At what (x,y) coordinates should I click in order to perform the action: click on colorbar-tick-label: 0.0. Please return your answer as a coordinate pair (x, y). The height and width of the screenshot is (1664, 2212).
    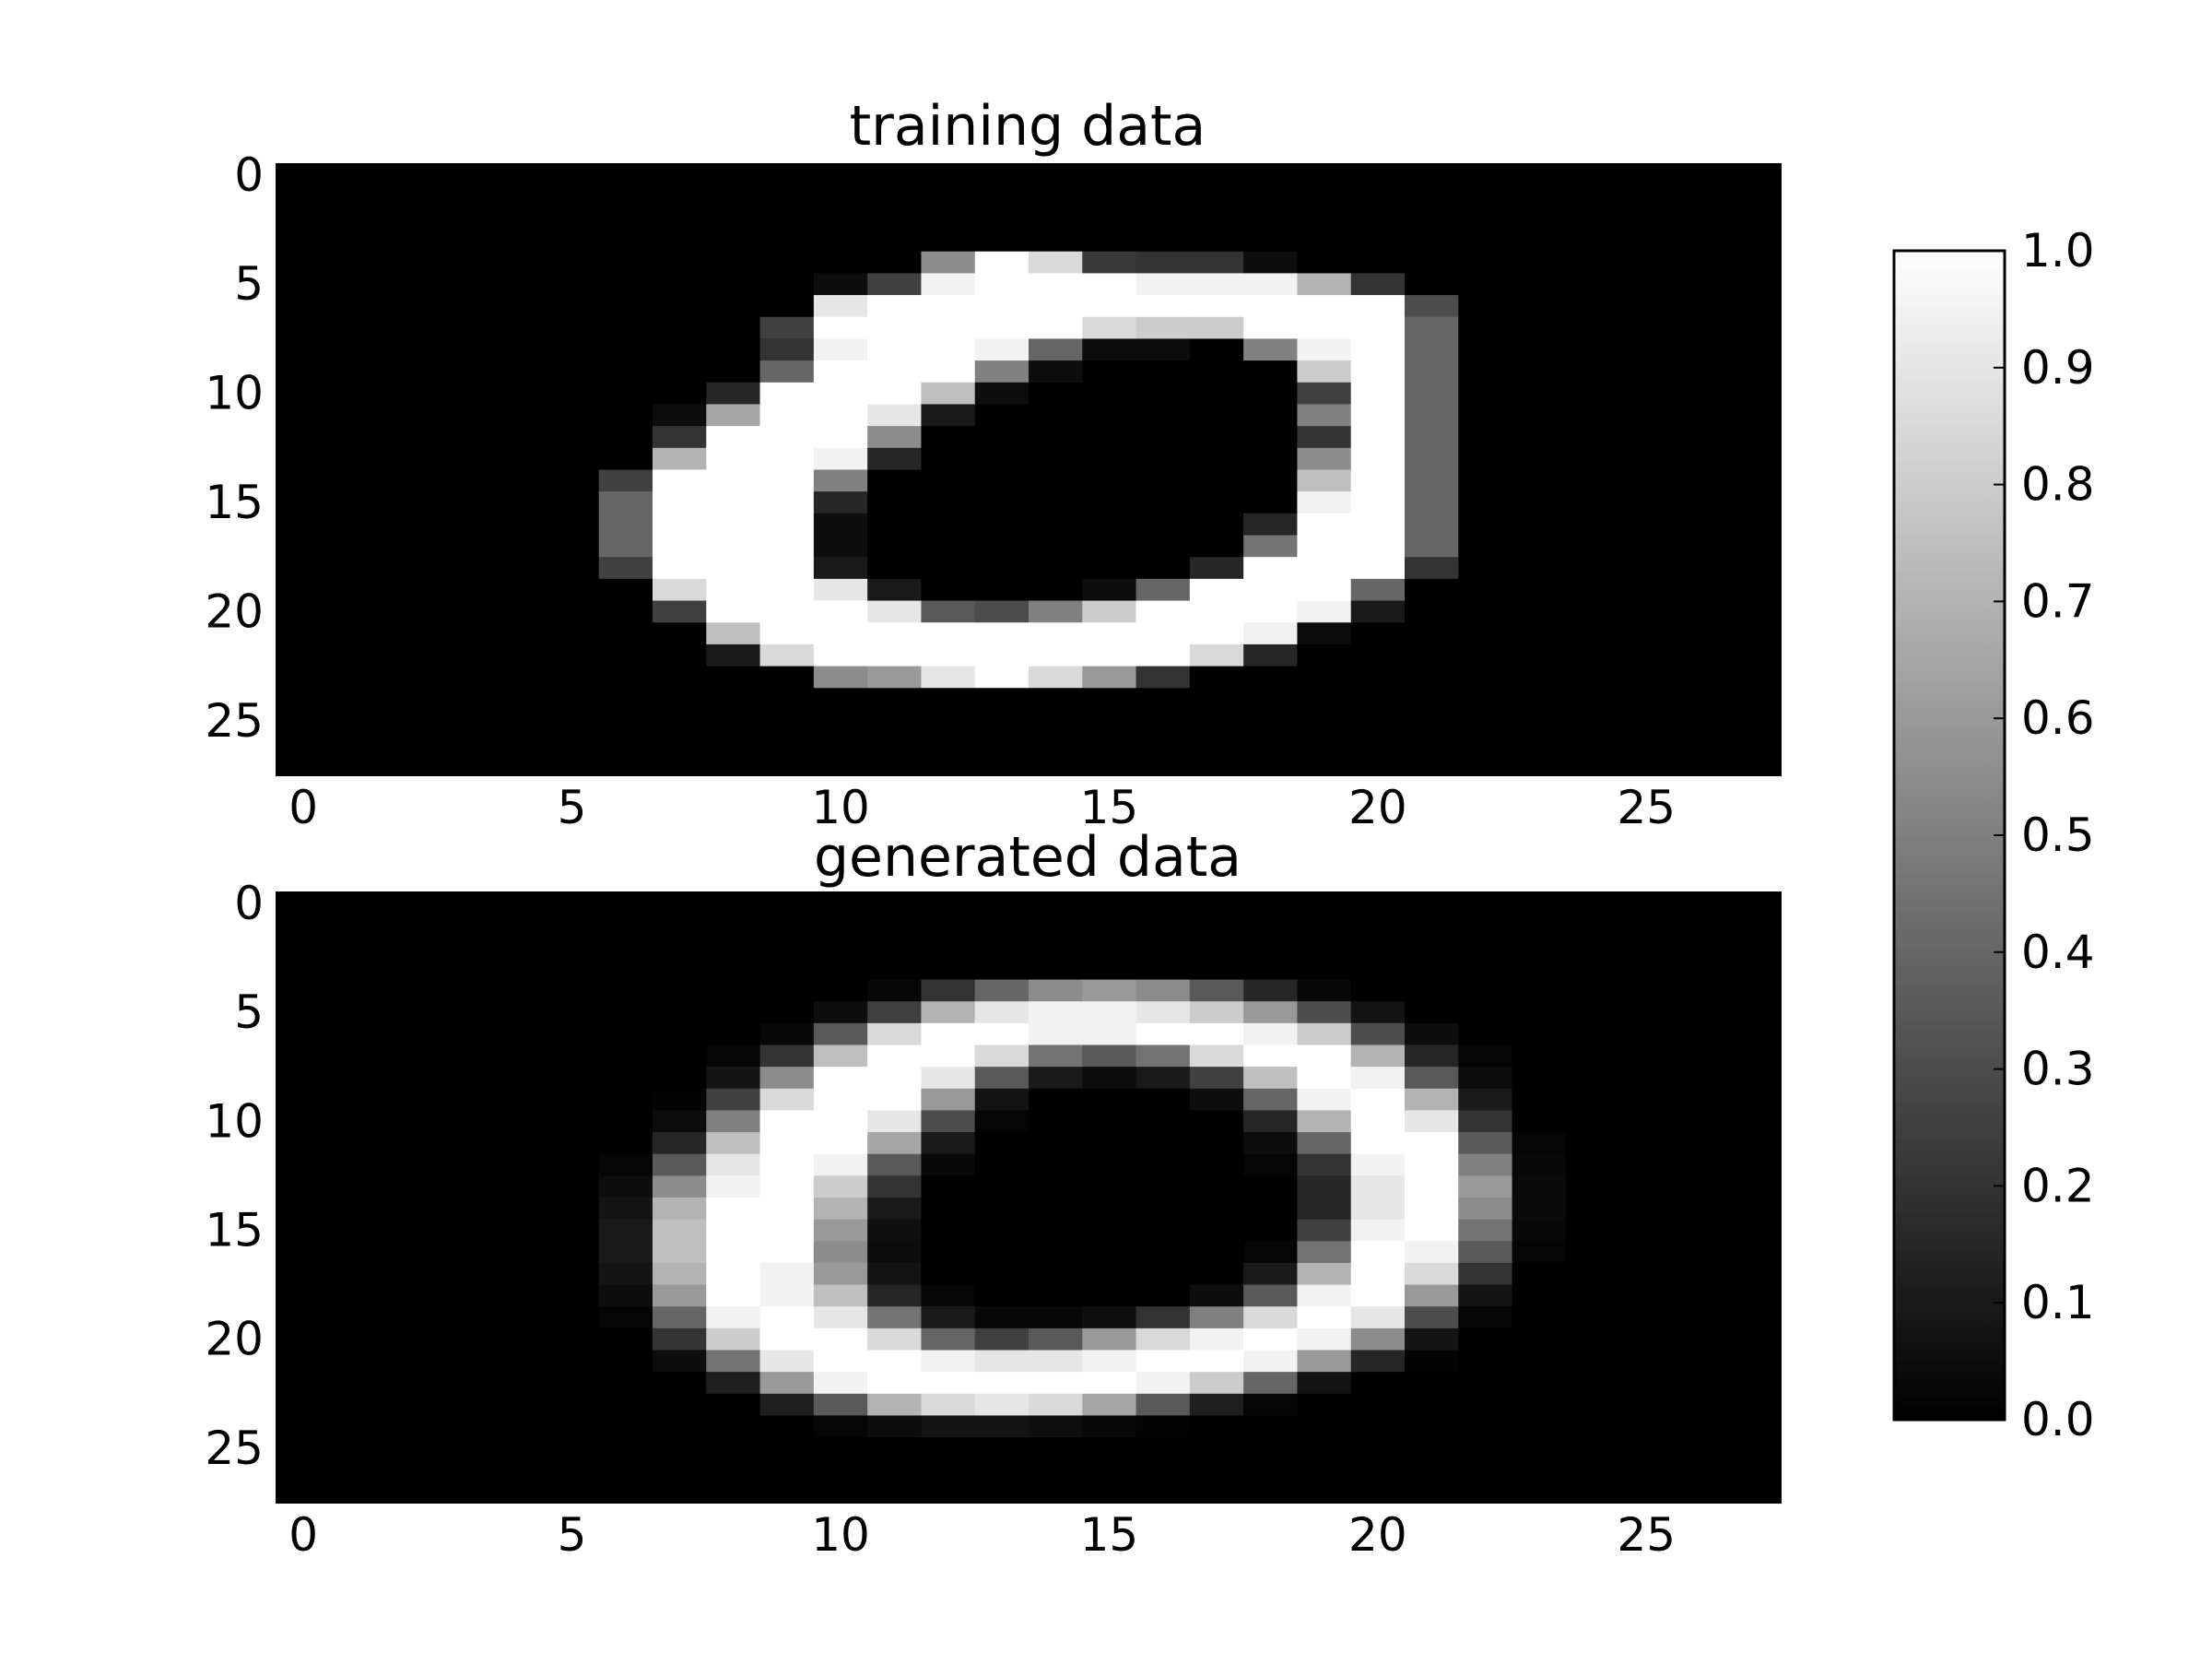
    Looking at the image, I should click on (2058, 1419).